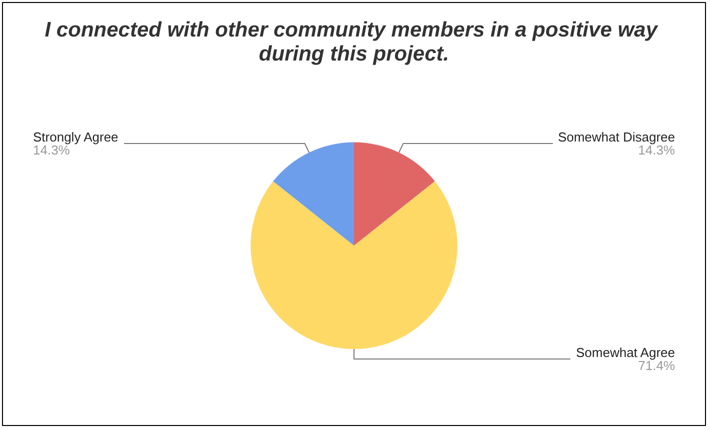 The image size is (710, 430). What do you see at coordinates (75, 137) in the screenshot?
I see `slice-label: Strongly Agree` at bounding box center [75, 137].